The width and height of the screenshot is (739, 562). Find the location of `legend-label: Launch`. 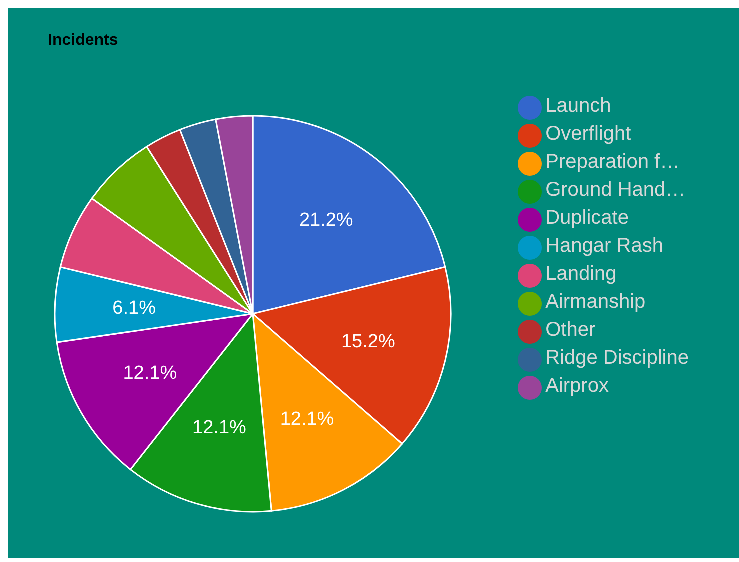

legend-label: Launch is located at coordinates (579, 106).